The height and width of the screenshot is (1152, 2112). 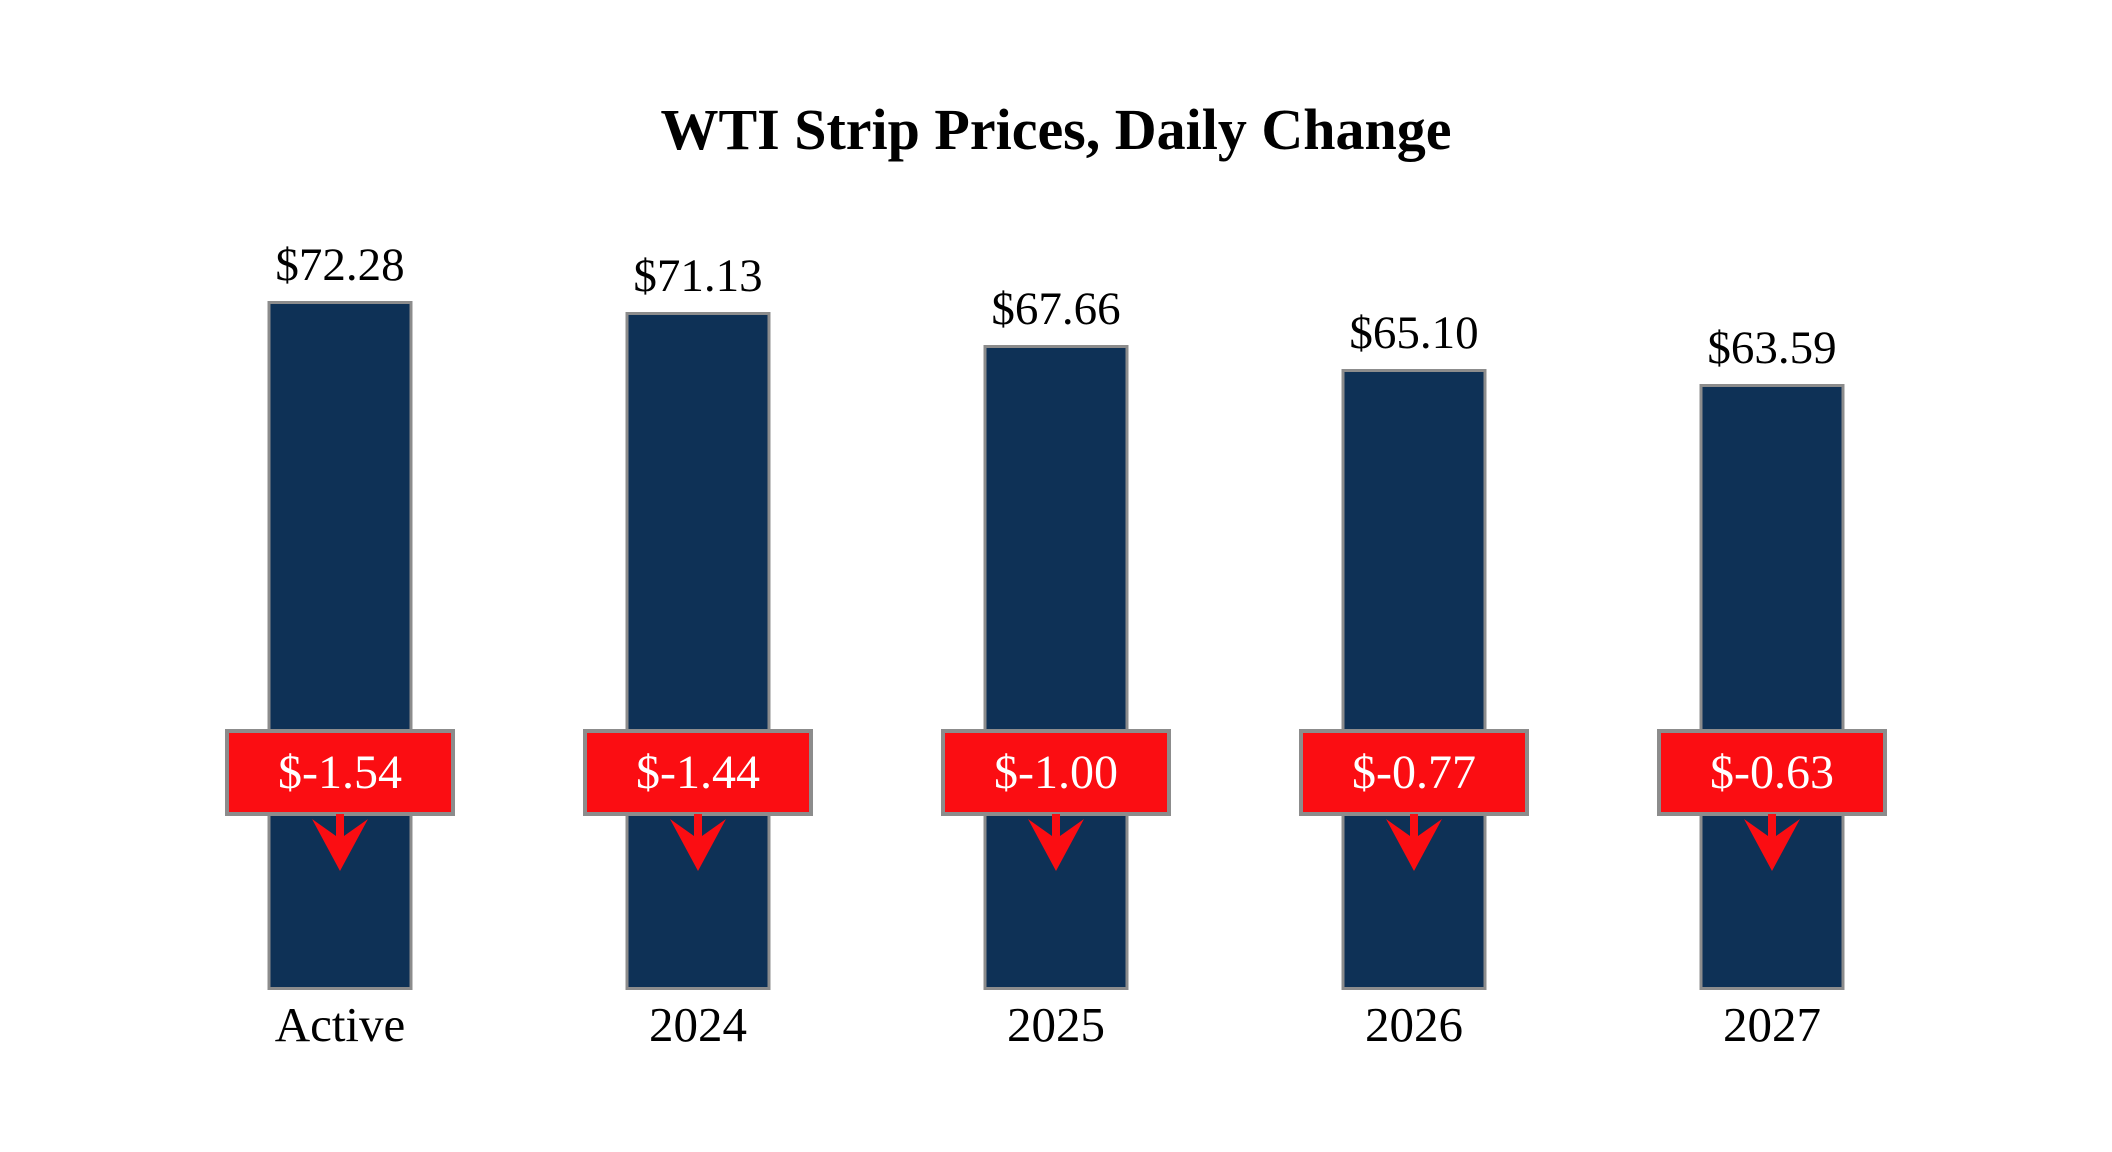 I want to click on daily-change-label: $-1.44, so click(x=698, y=772).